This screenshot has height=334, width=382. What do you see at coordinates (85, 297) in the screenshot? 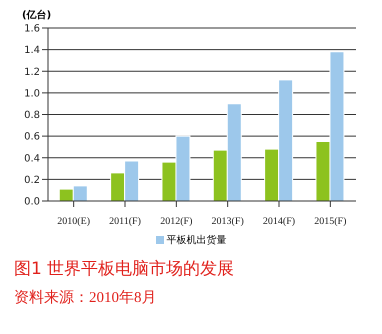
I see `text: 资料来源：2010年8月` at bounding box center [85, 297].